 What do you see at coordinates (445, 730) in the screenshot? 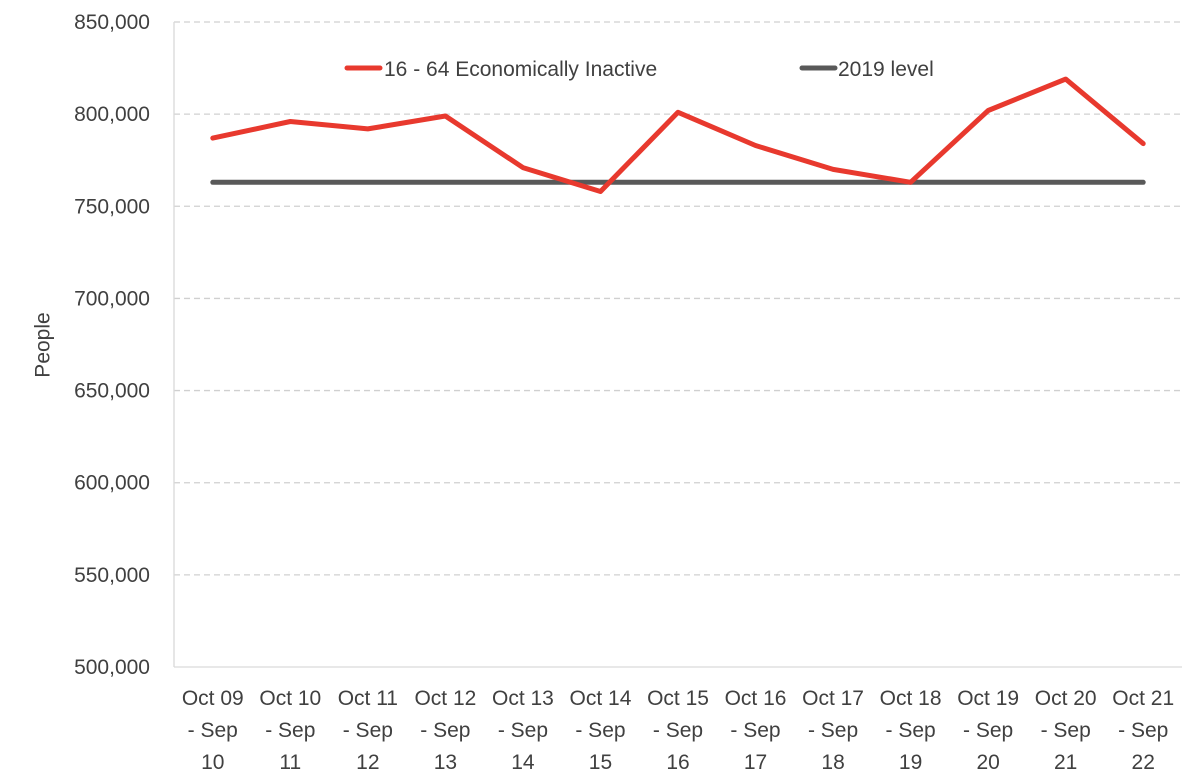
I see `x-tick-label: Oct 12- Sep 13` at bounding box center [445, 730].